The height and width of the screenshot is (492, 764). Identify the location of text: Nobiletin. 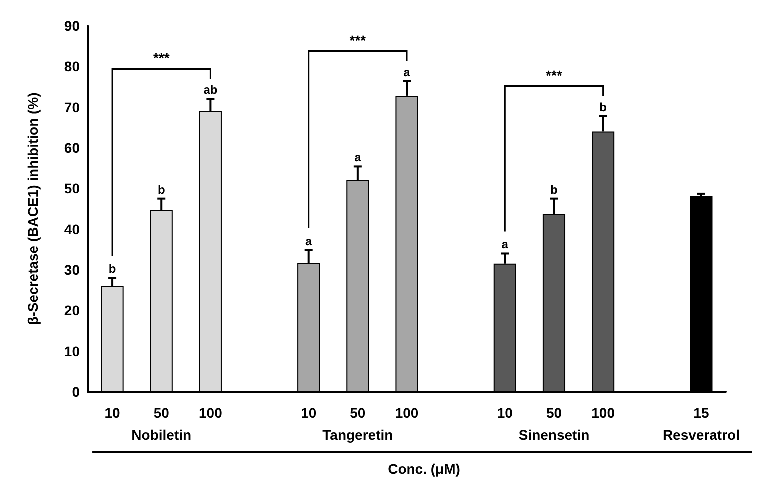
(162, 435).